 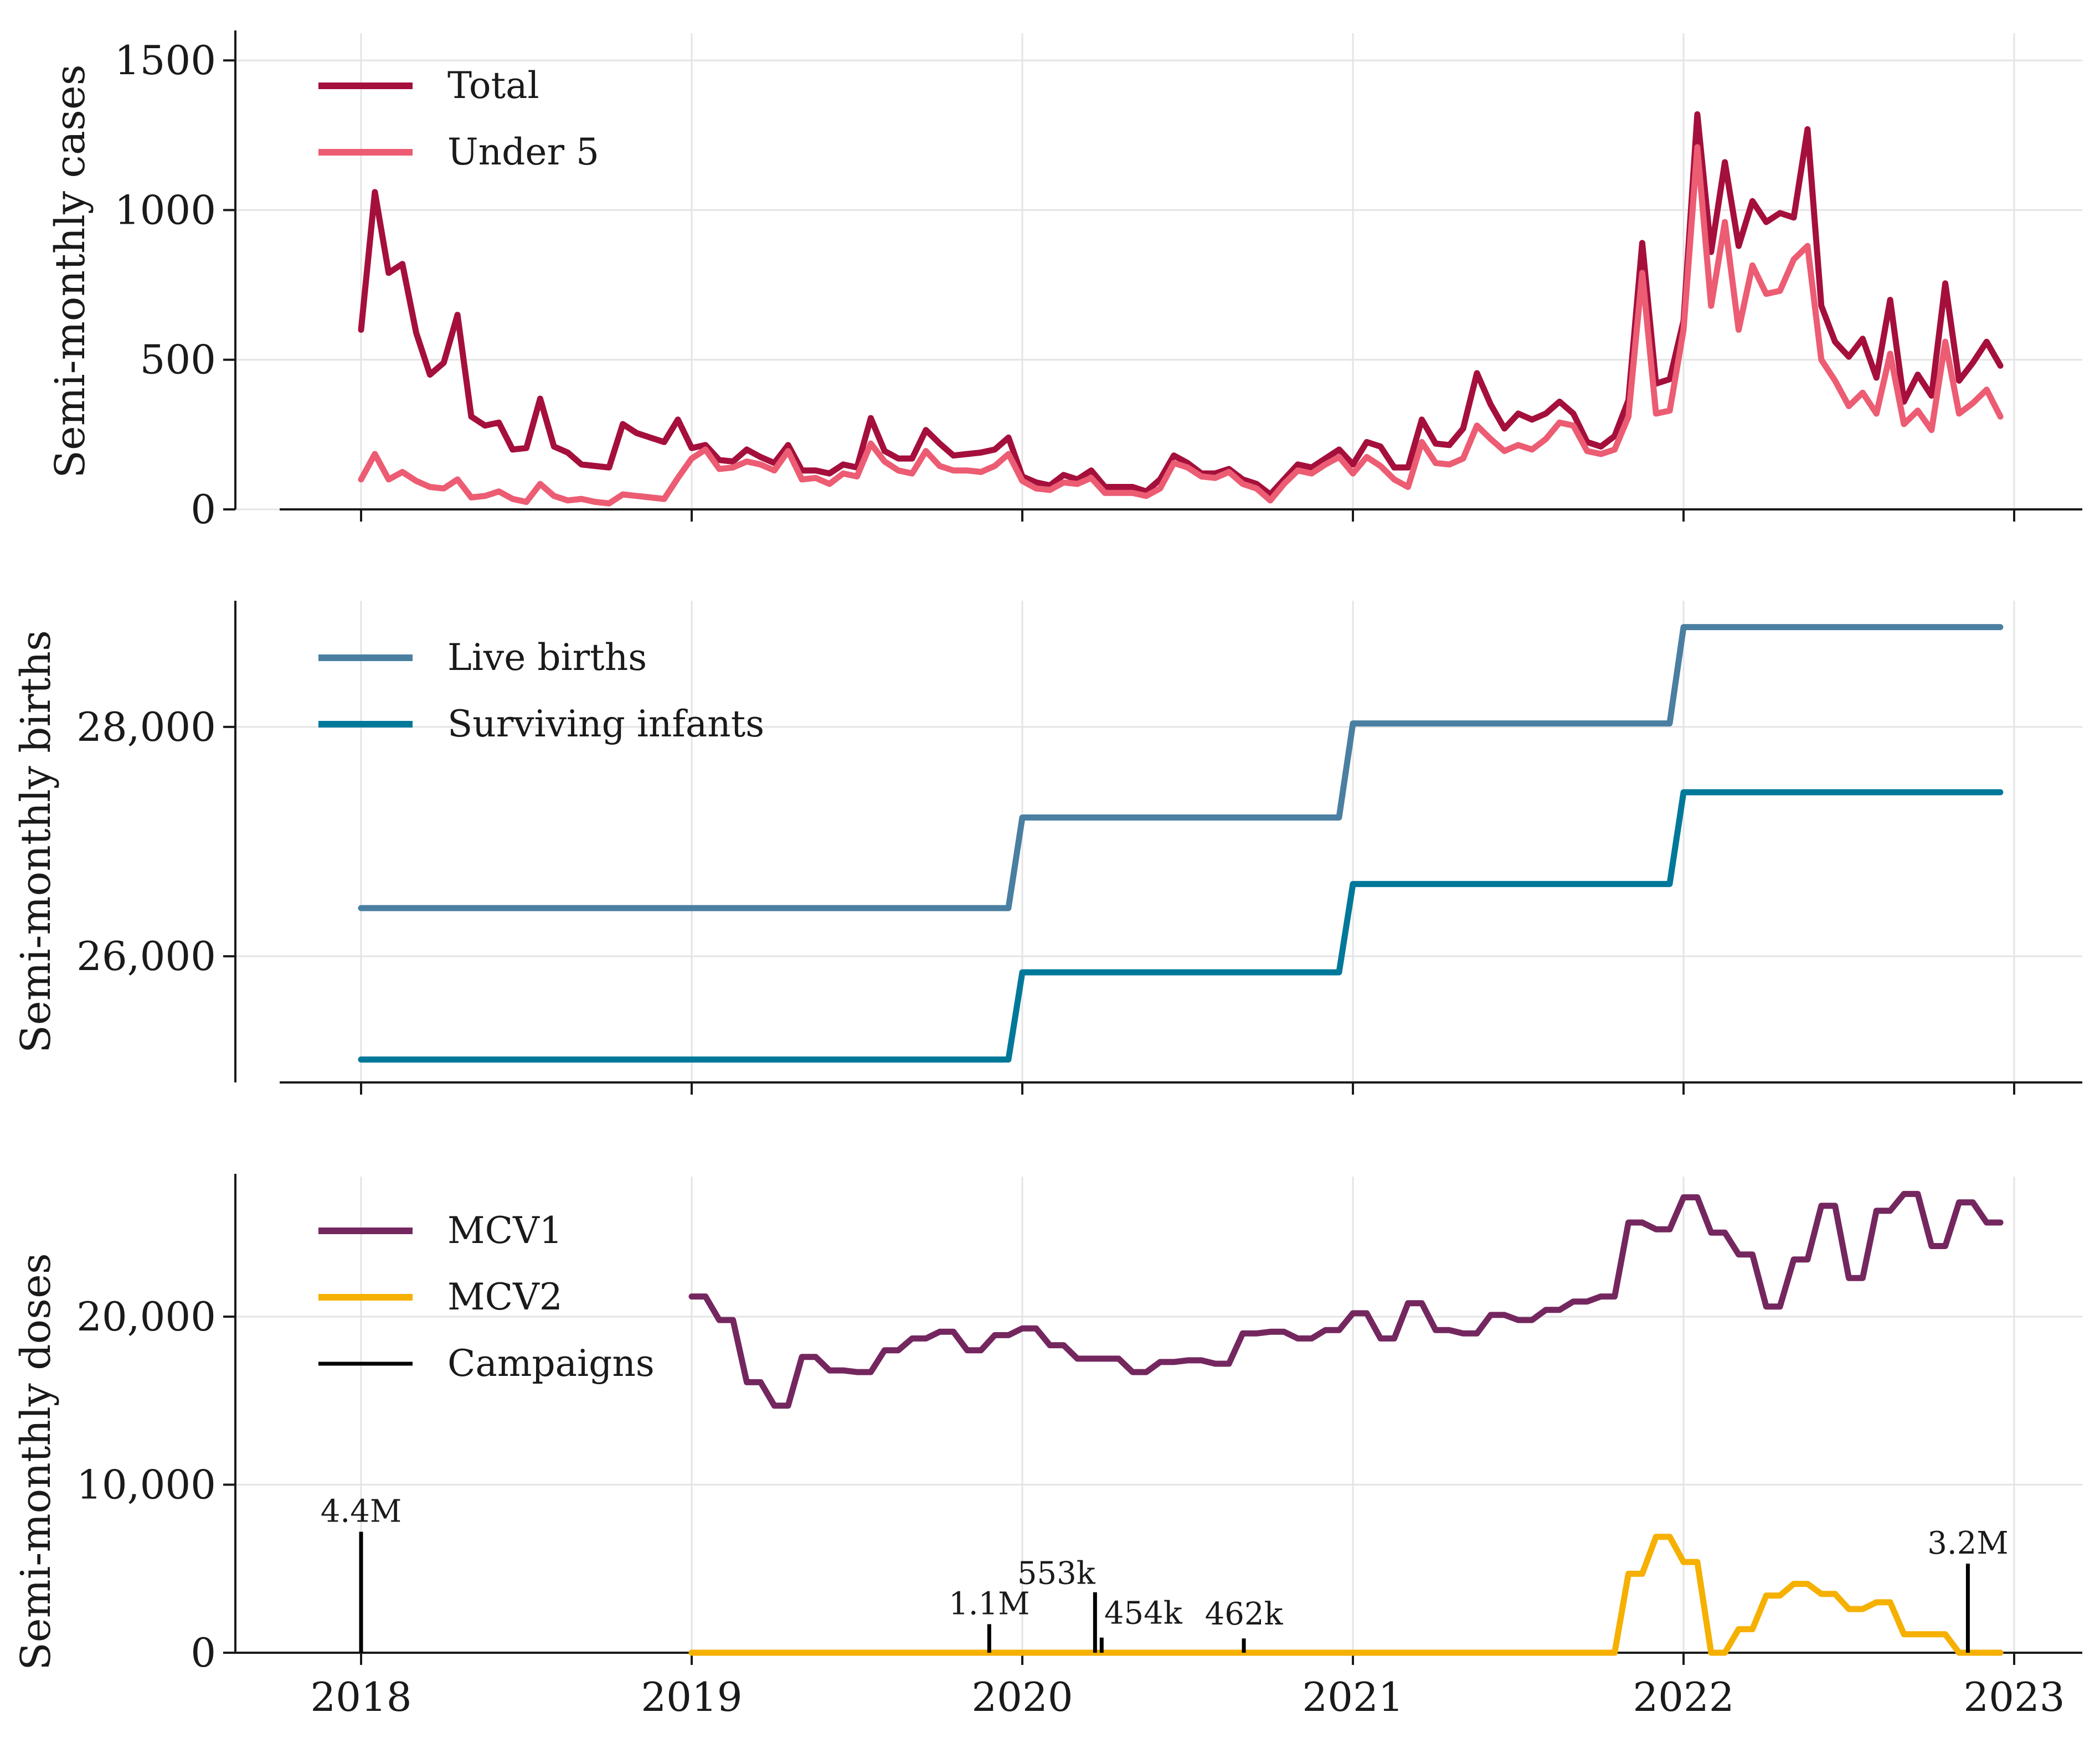 What do you see at coordinates (203, 509) in the screenshot?
I see `cases-y-tick-label: 0` at bounding box center [203, 509].